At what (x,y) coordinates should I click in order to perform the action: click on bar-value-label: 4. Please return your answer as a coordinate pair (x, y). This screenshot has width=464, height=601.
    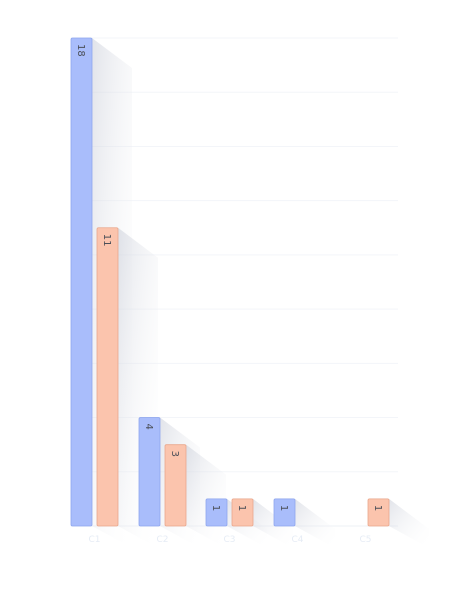
    Looking at the image, I should click on (148, 427).